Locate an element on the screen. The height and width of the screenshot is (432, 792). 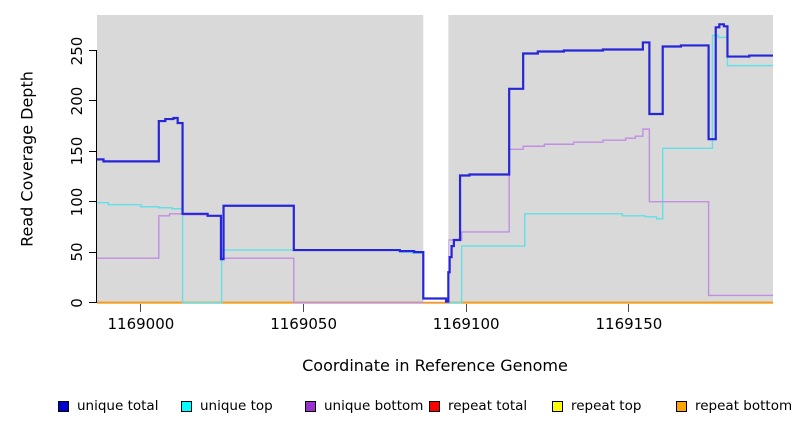
masked-region is located at coordinates (436, 158).